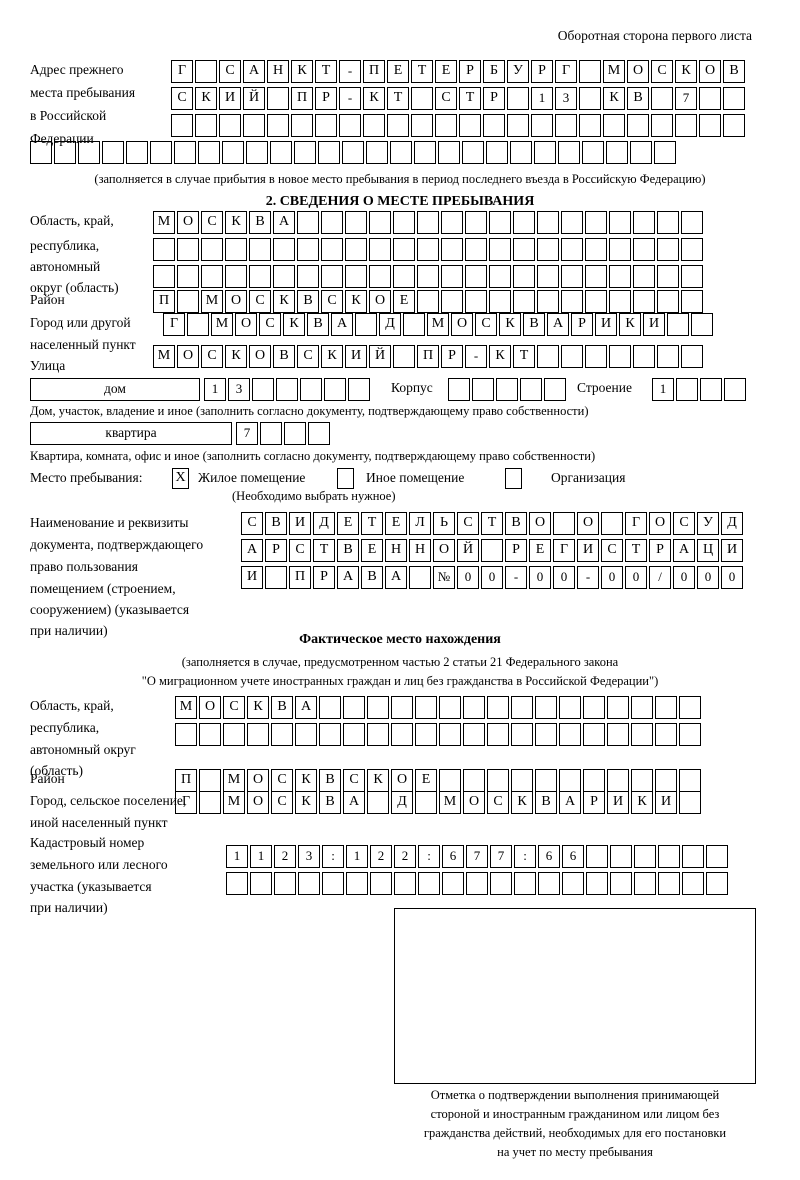  I want to click on form-cell: -, so click(516, 577).